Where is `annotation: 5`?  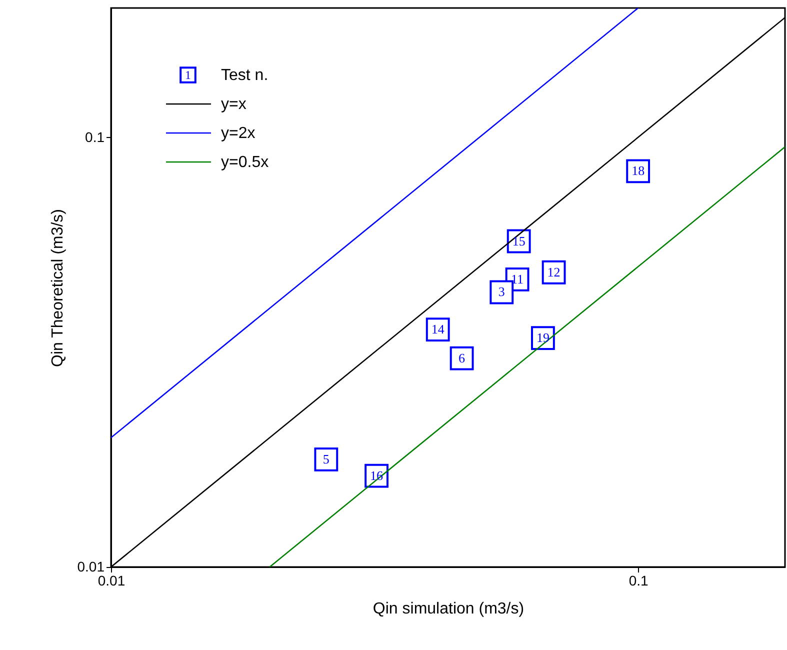
annotation: 5 is located at coordinates (326, 458).